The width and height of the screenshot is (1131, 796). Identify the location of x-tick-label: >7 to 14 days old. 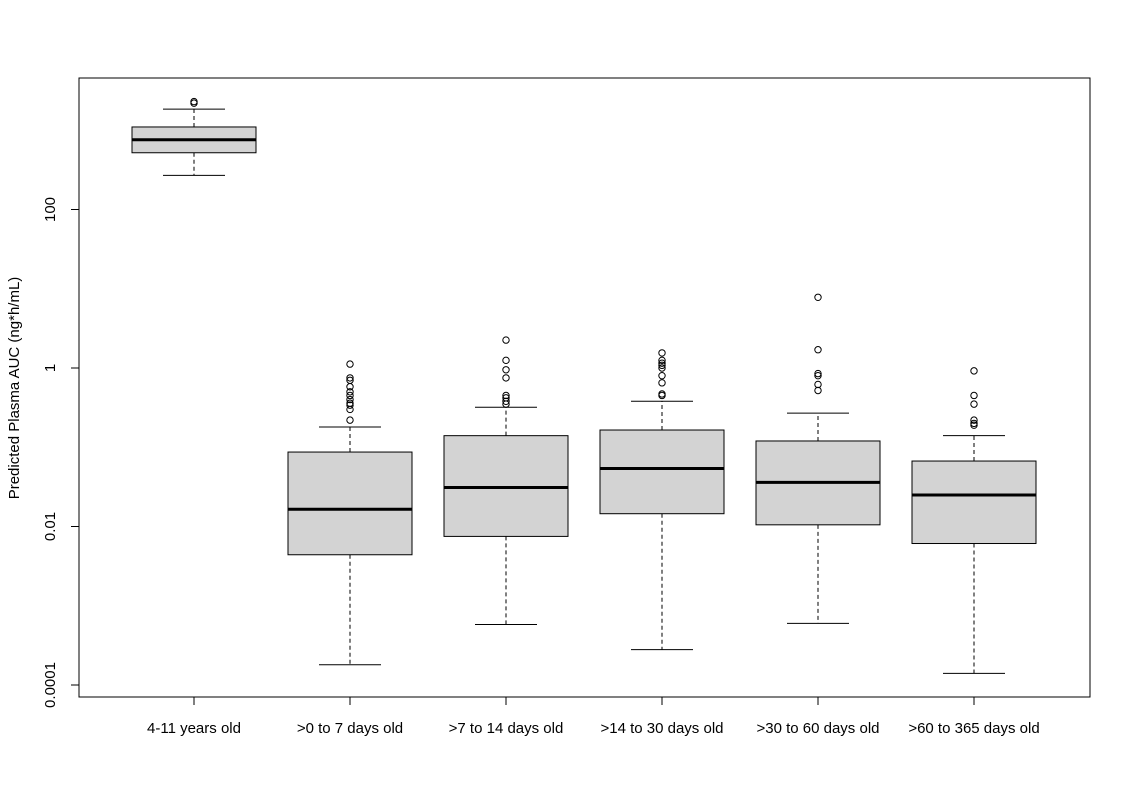
(506, 728).